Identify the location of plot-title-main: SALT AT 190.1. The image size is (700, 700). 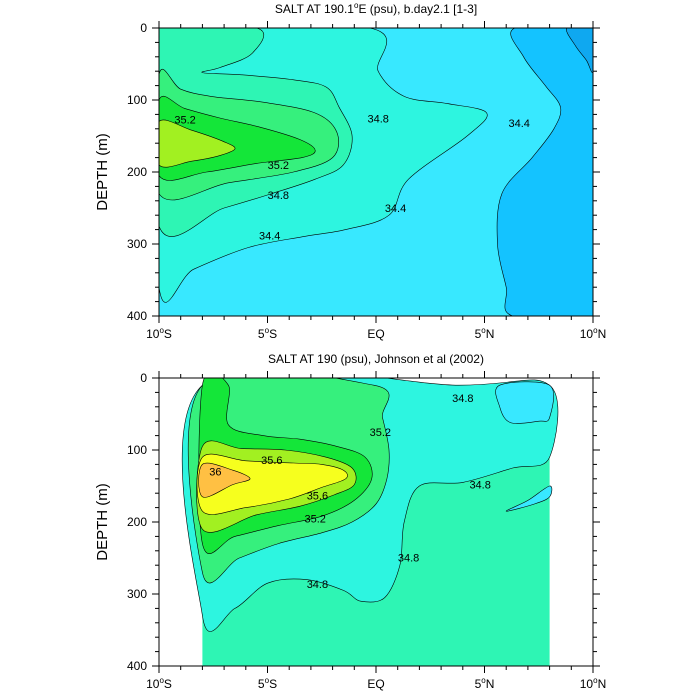
(314, 9).